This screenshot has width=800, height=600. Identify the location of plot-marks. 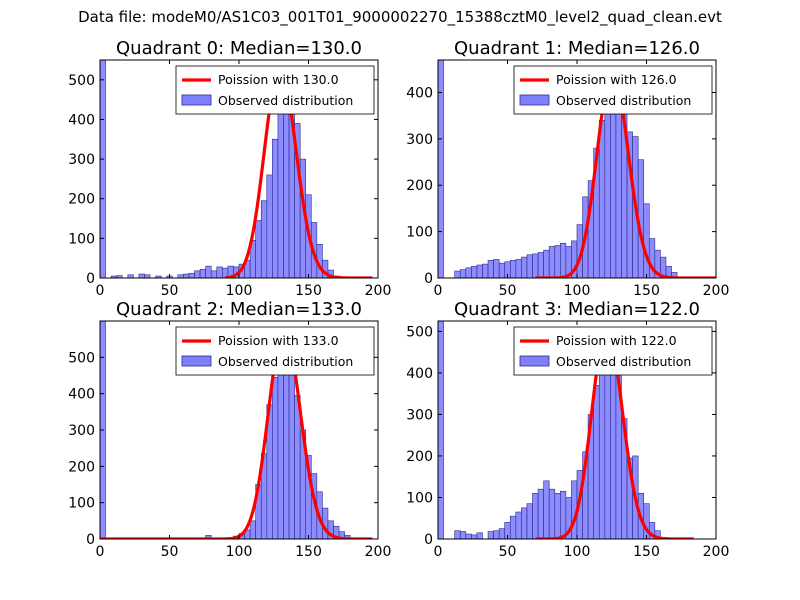
(236, 430).